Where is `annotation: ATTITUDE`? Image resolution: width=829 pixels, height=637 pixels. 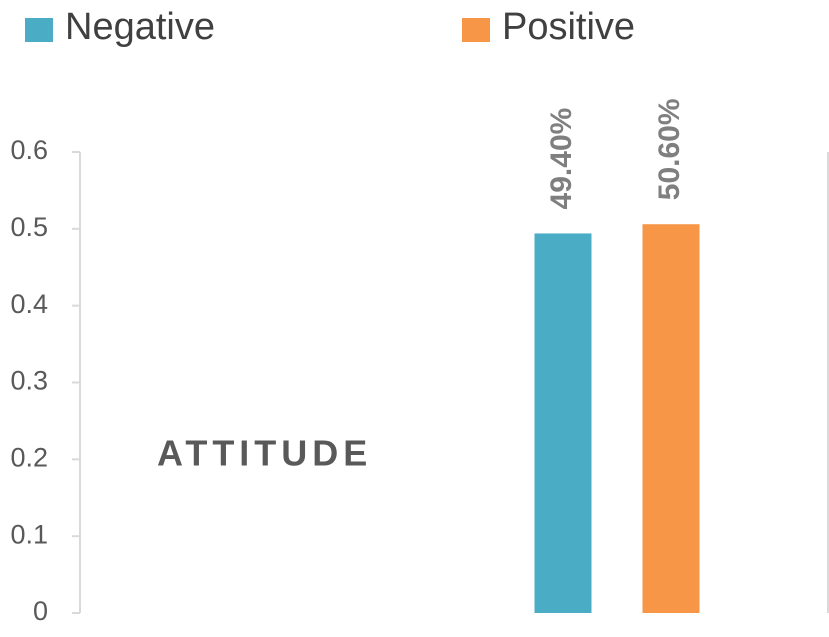
annotation: ATTITUDE is located at coordinates (264, 453).